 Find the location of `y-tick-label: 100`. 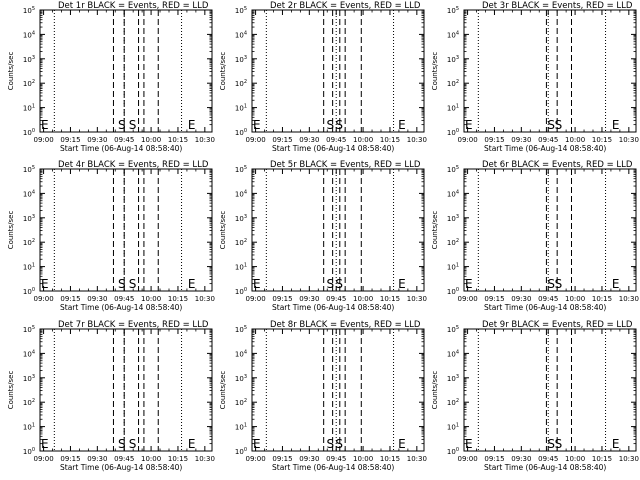

y-tick-label: 100 is located at coordinates (453, 451).